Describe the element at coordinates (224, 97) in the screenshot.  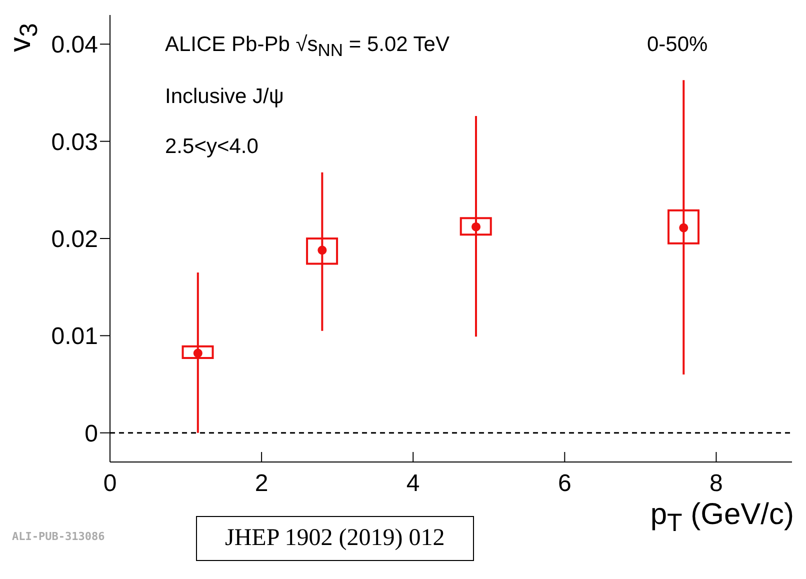
I see `annotation: Inclusive J/ψ` at that location.